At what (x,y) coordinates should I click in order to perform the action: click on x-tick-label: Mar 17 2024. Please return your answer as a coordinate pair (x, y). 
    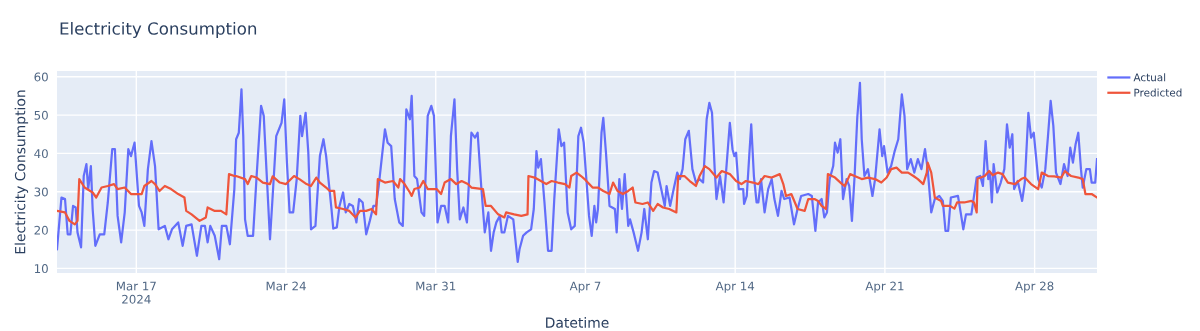
    Looking at the image, I should click on (136, 292).